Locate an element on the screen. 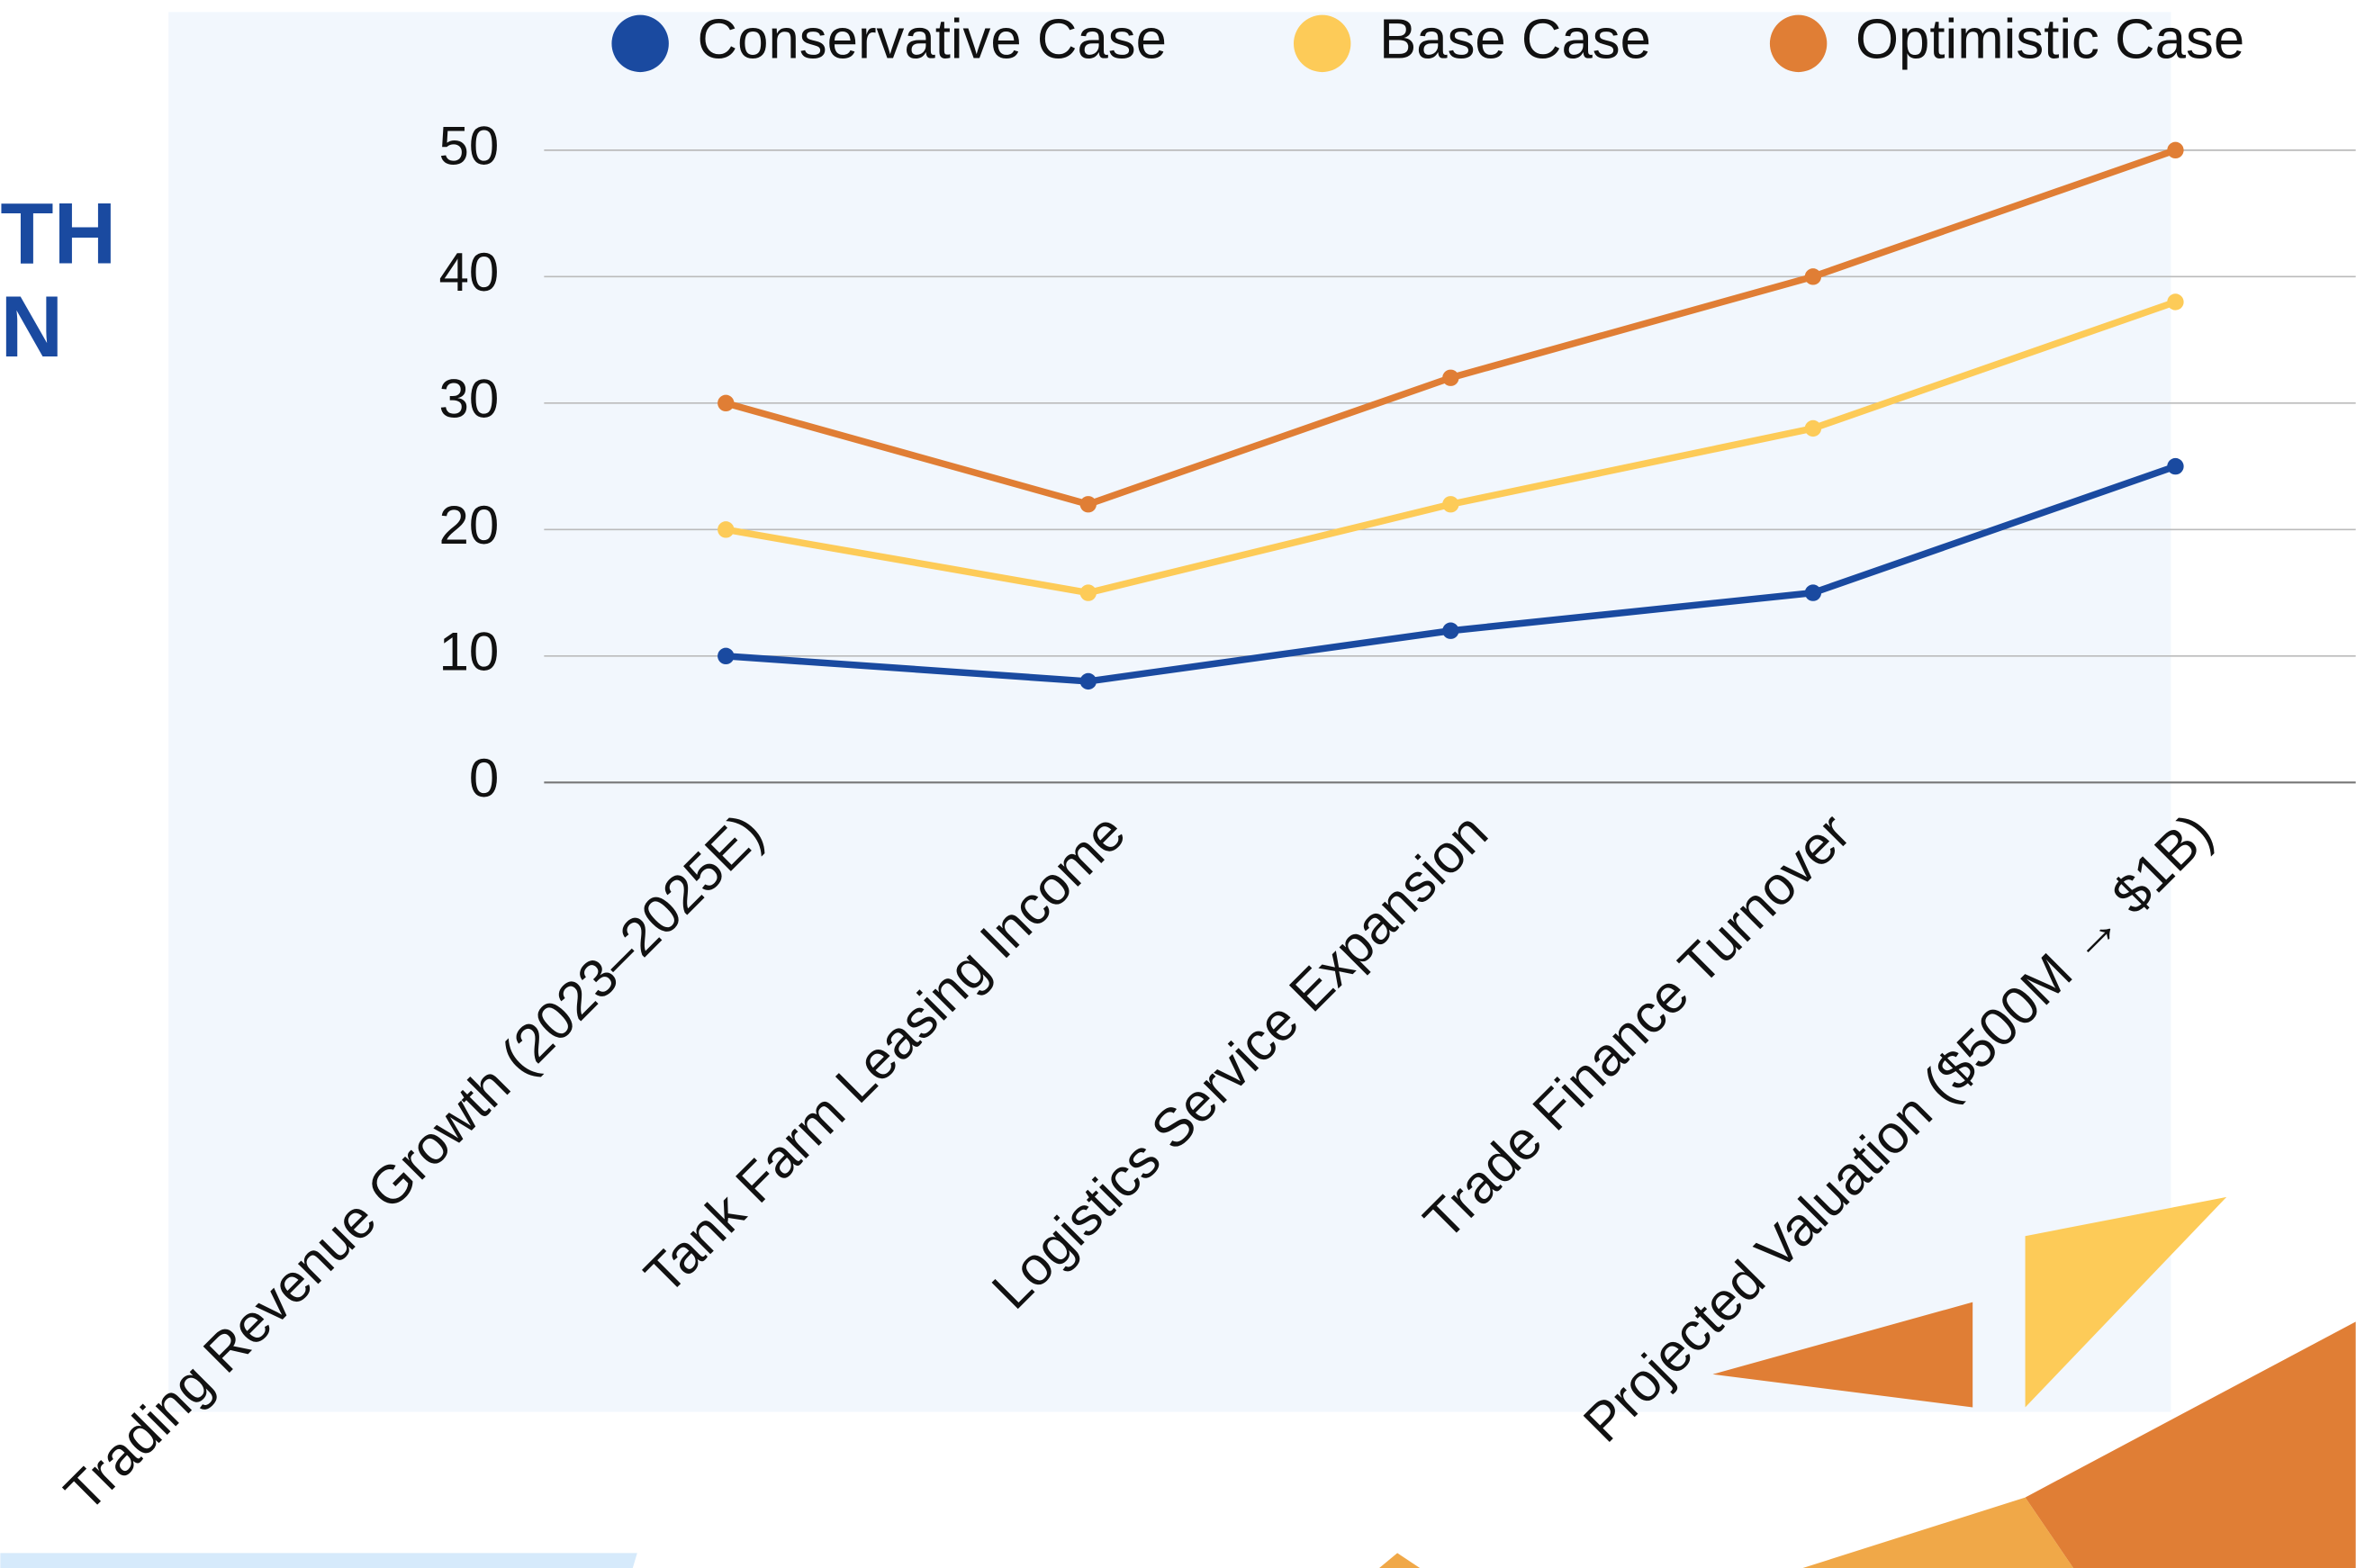 The width and height of the screenshot is (2356, 1568). legend-label: Conservative Case is located at coordinates (932, 40).